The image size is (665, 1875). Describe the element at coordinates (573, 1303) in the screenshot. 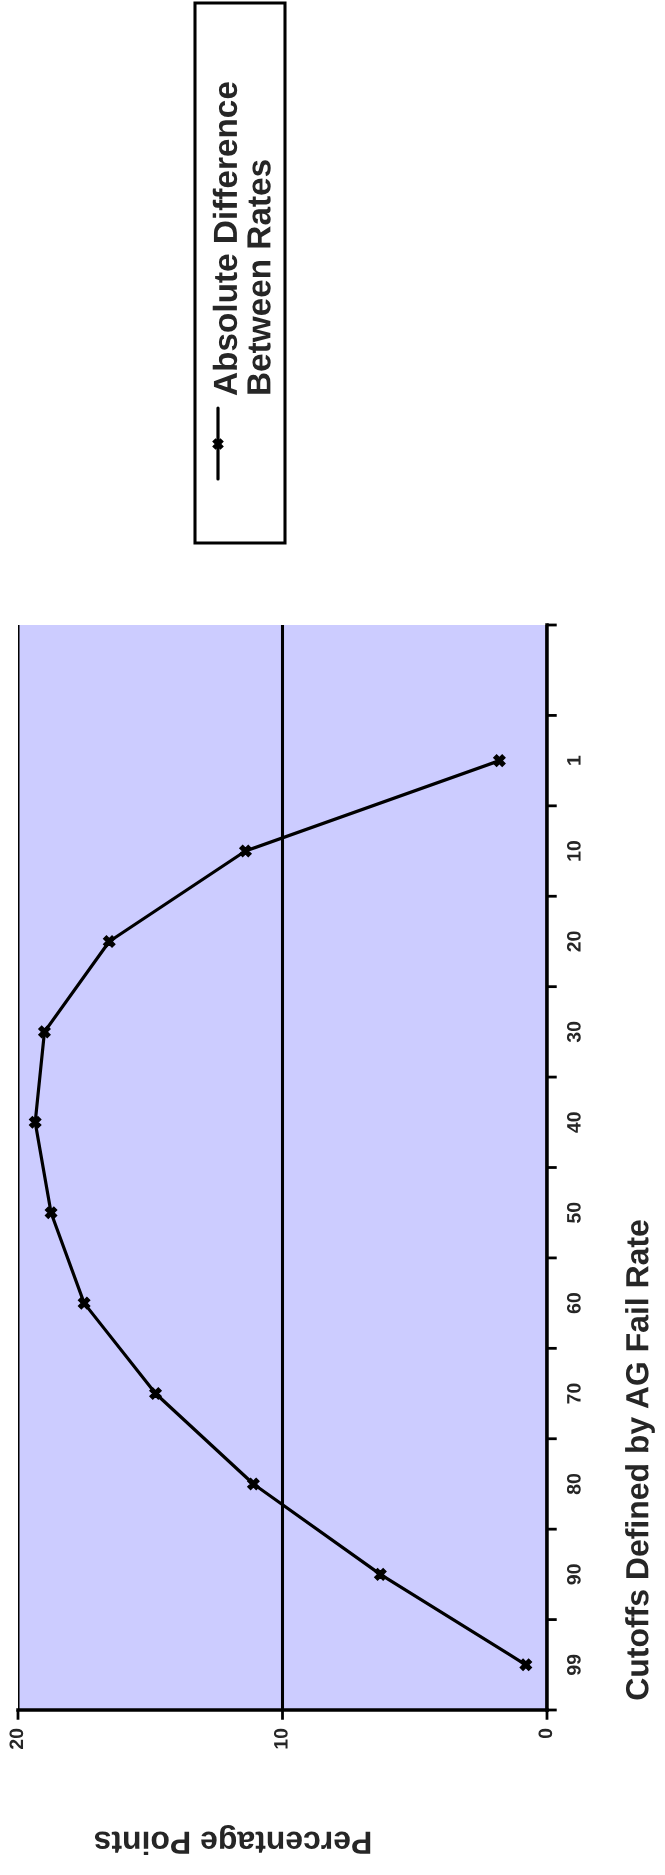

I see `y-tick-label: 60` at that location.